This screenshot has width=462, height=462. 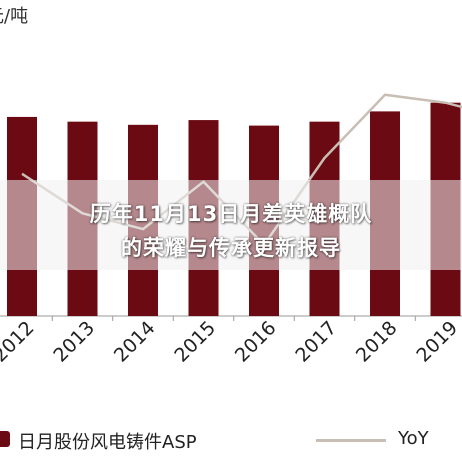 I want to click on x-tick-label-2014: 2014, so click(x=135, y=342).